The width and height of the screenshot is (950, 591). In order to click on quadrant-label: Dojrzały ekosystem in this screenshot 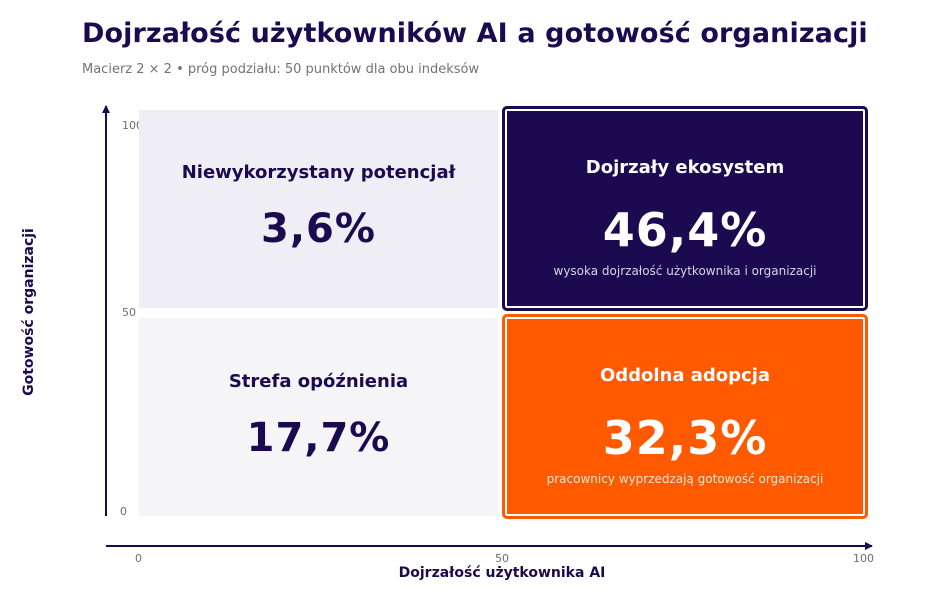, I will do `click(685, 167)`.